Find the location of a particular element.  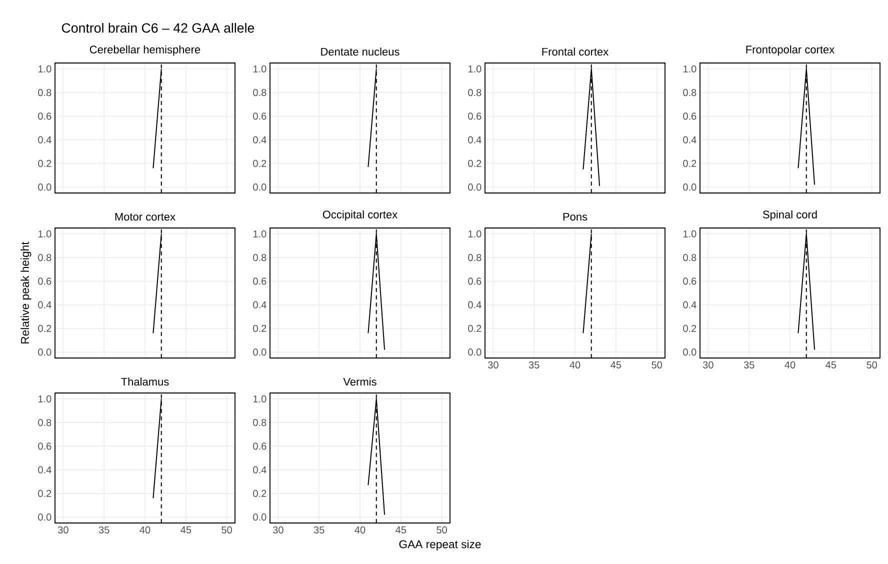

chart-title: Frontopolar cortex is located at coordinates (790, 50).